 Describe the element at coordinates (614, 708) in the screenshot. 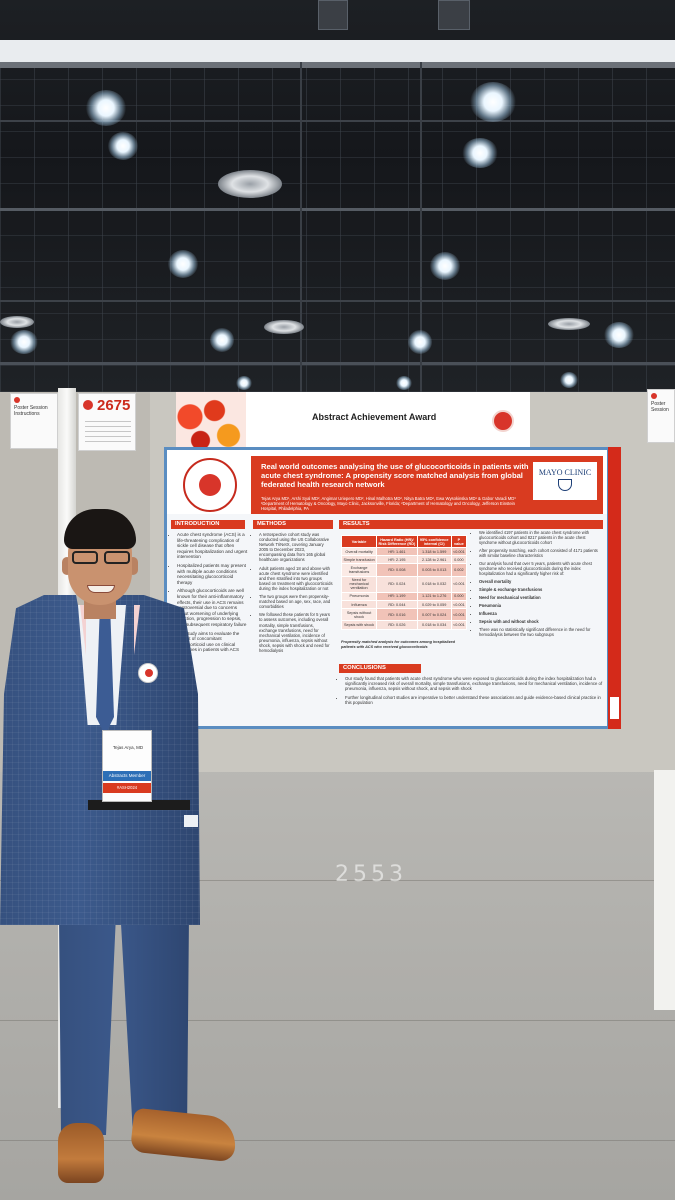

I see `qr-code-icon` at that location.